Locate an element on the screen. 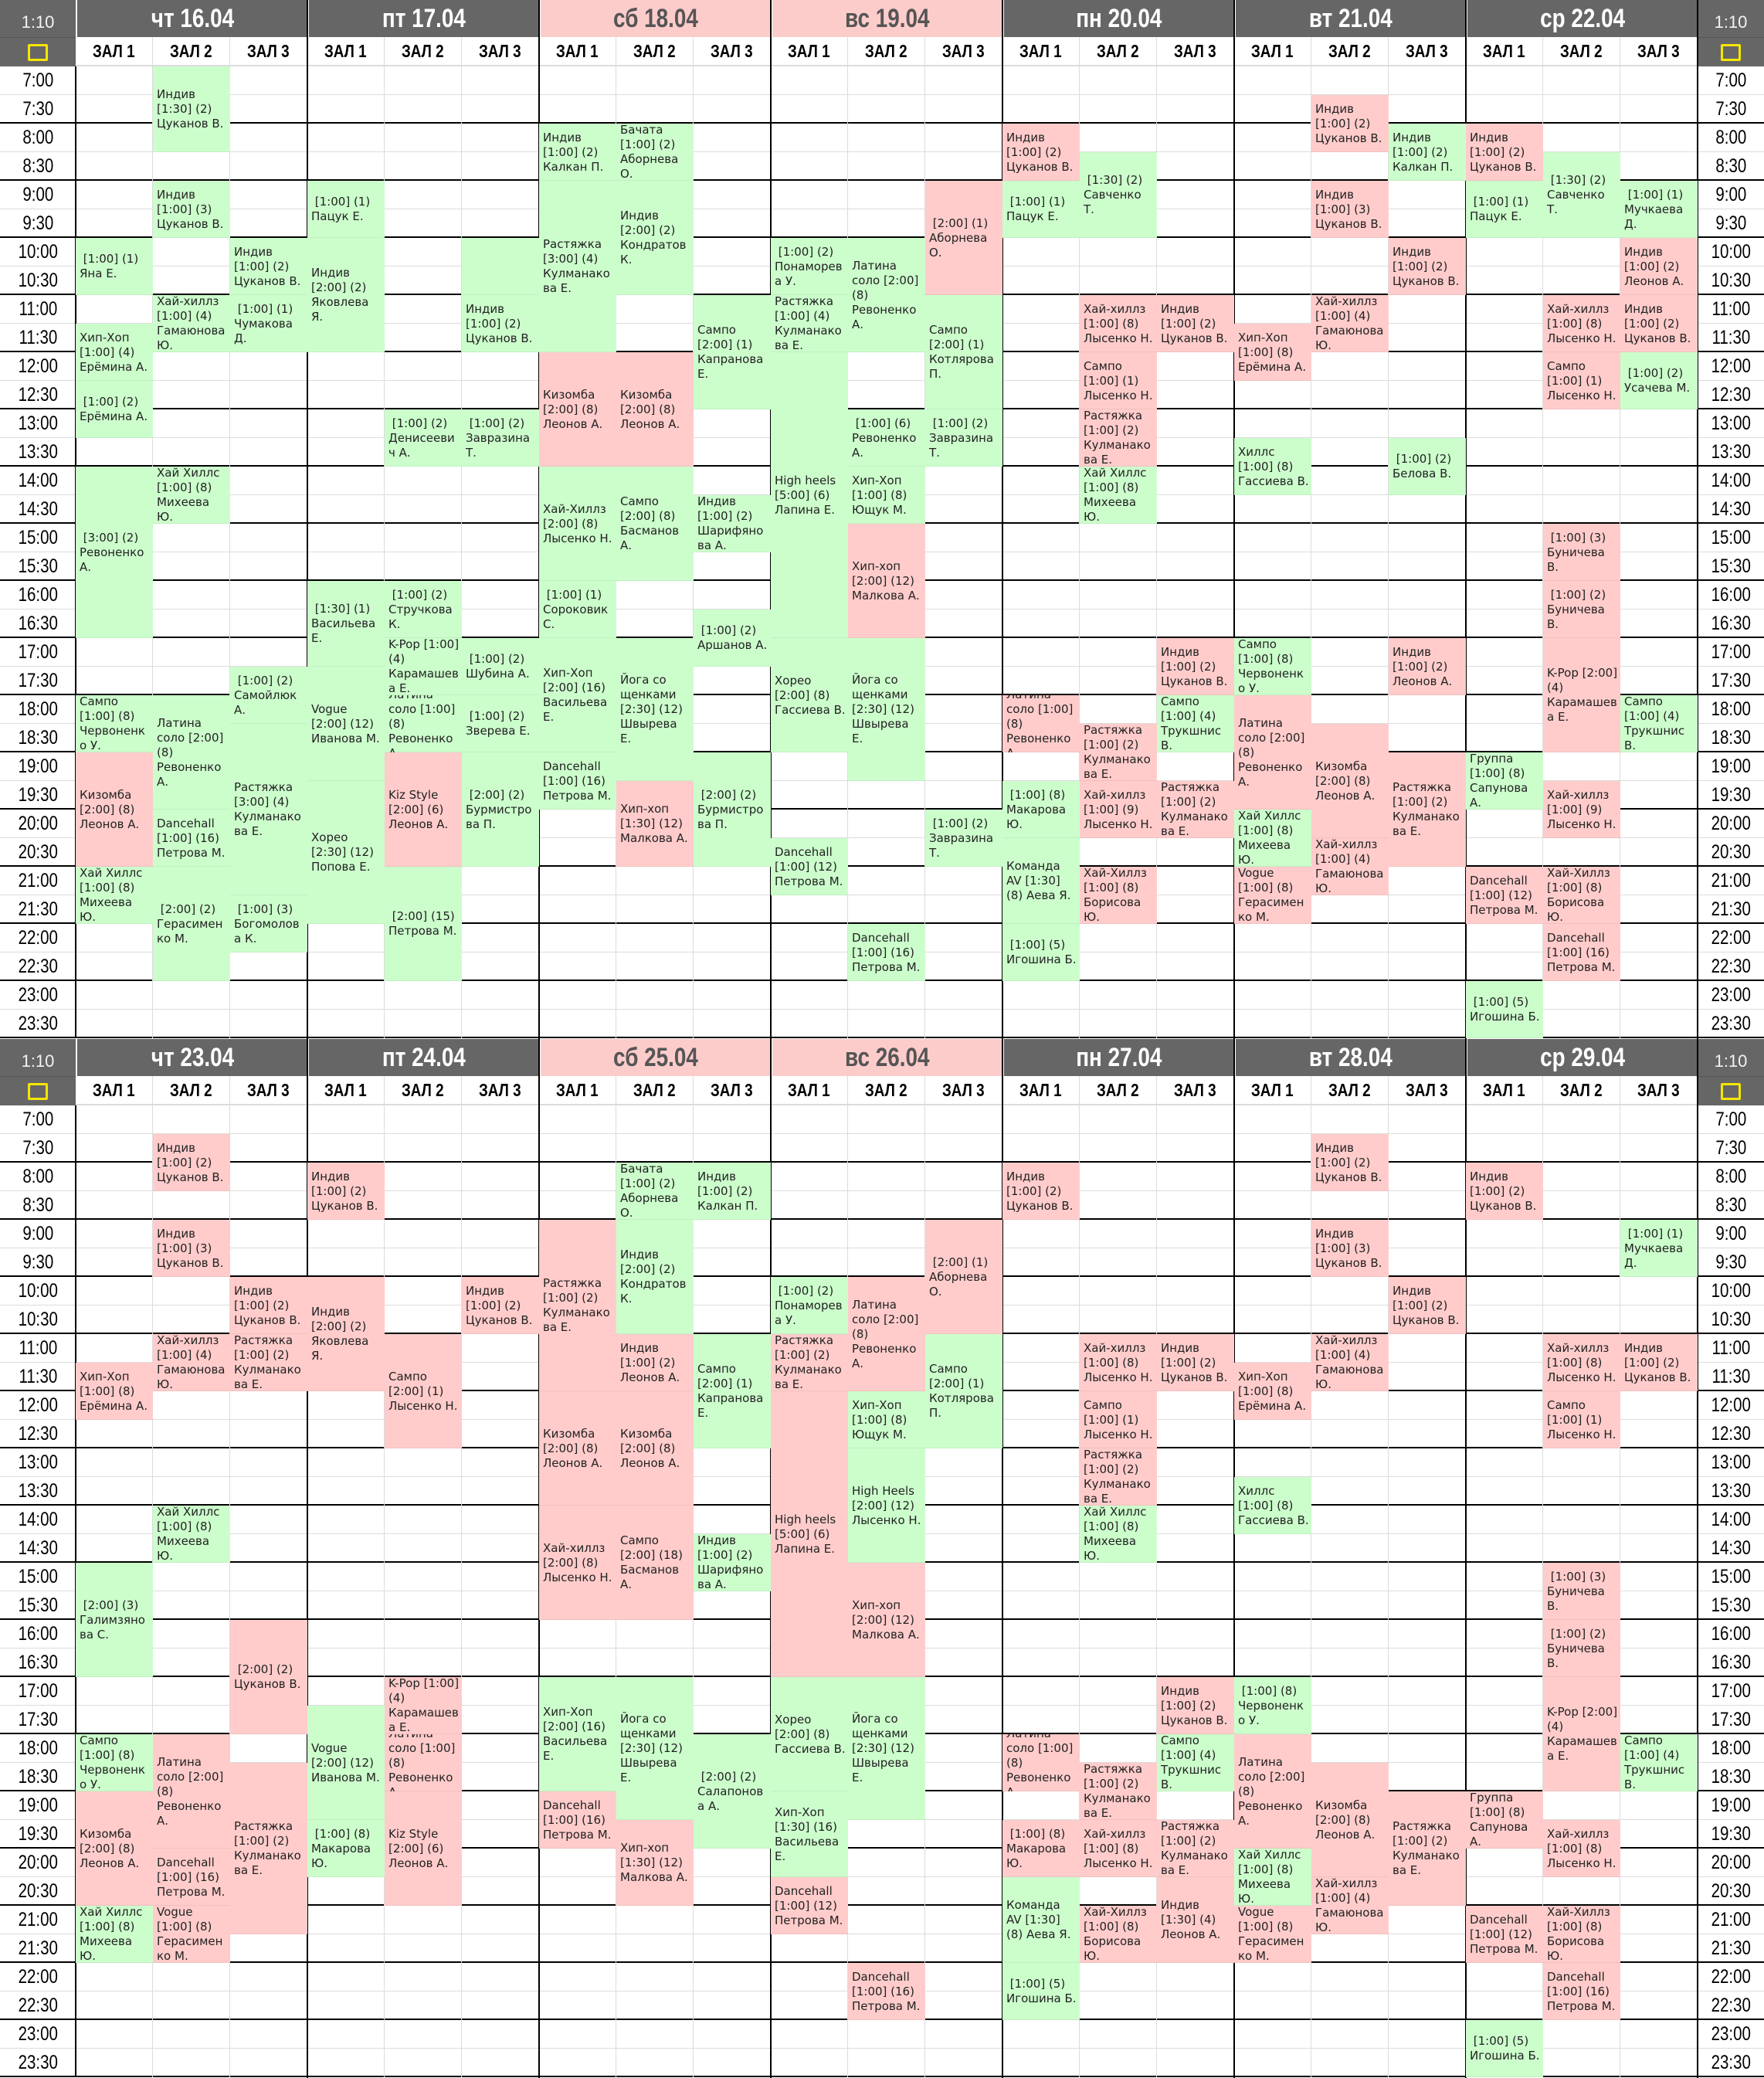 The image size is (1764, 2078). class-booking: [1:00] (3) Богомолова К. is located at coordinates (269, 924).